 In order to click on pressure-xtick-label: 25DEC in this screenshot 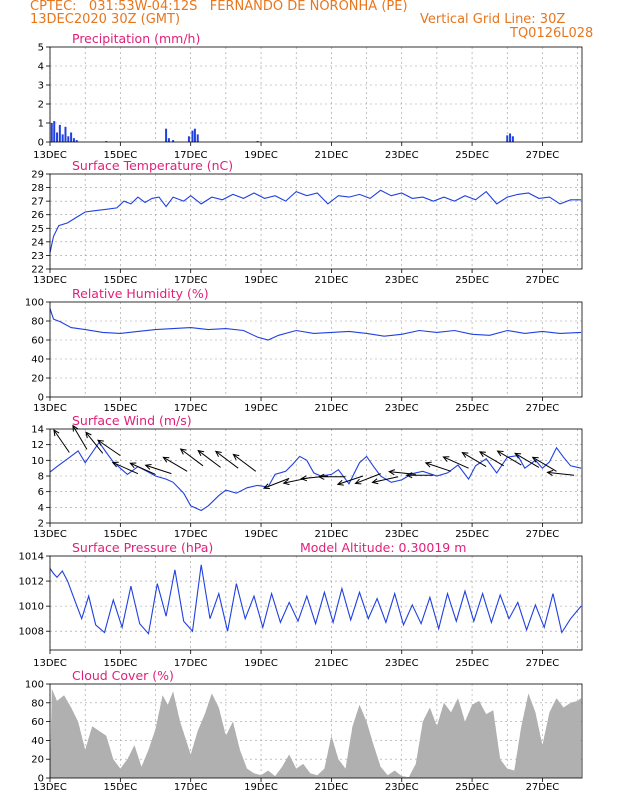, I will do `click(472, 663)`.